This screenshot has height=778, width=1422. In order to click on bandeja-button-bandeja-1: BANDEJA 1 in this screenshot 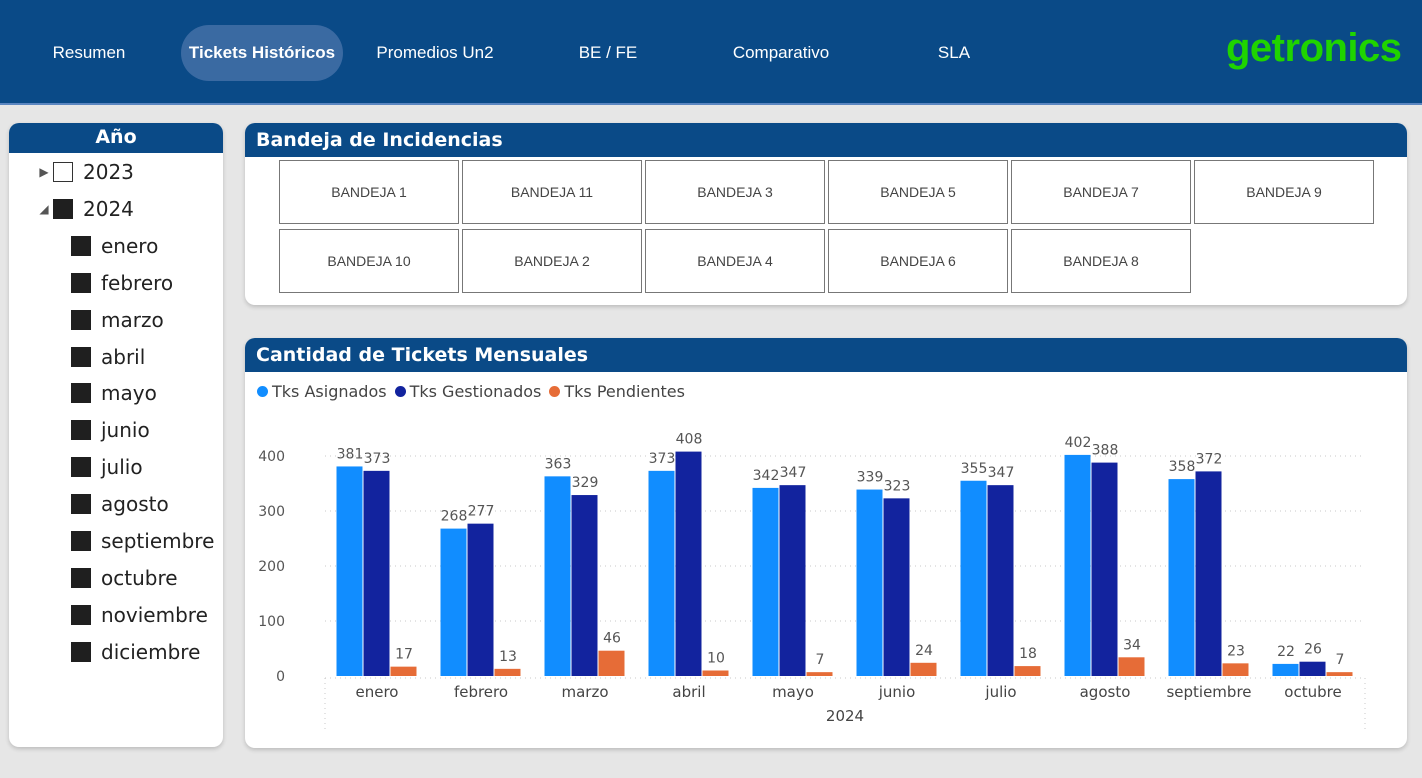, I will do `click(369, 192)`.